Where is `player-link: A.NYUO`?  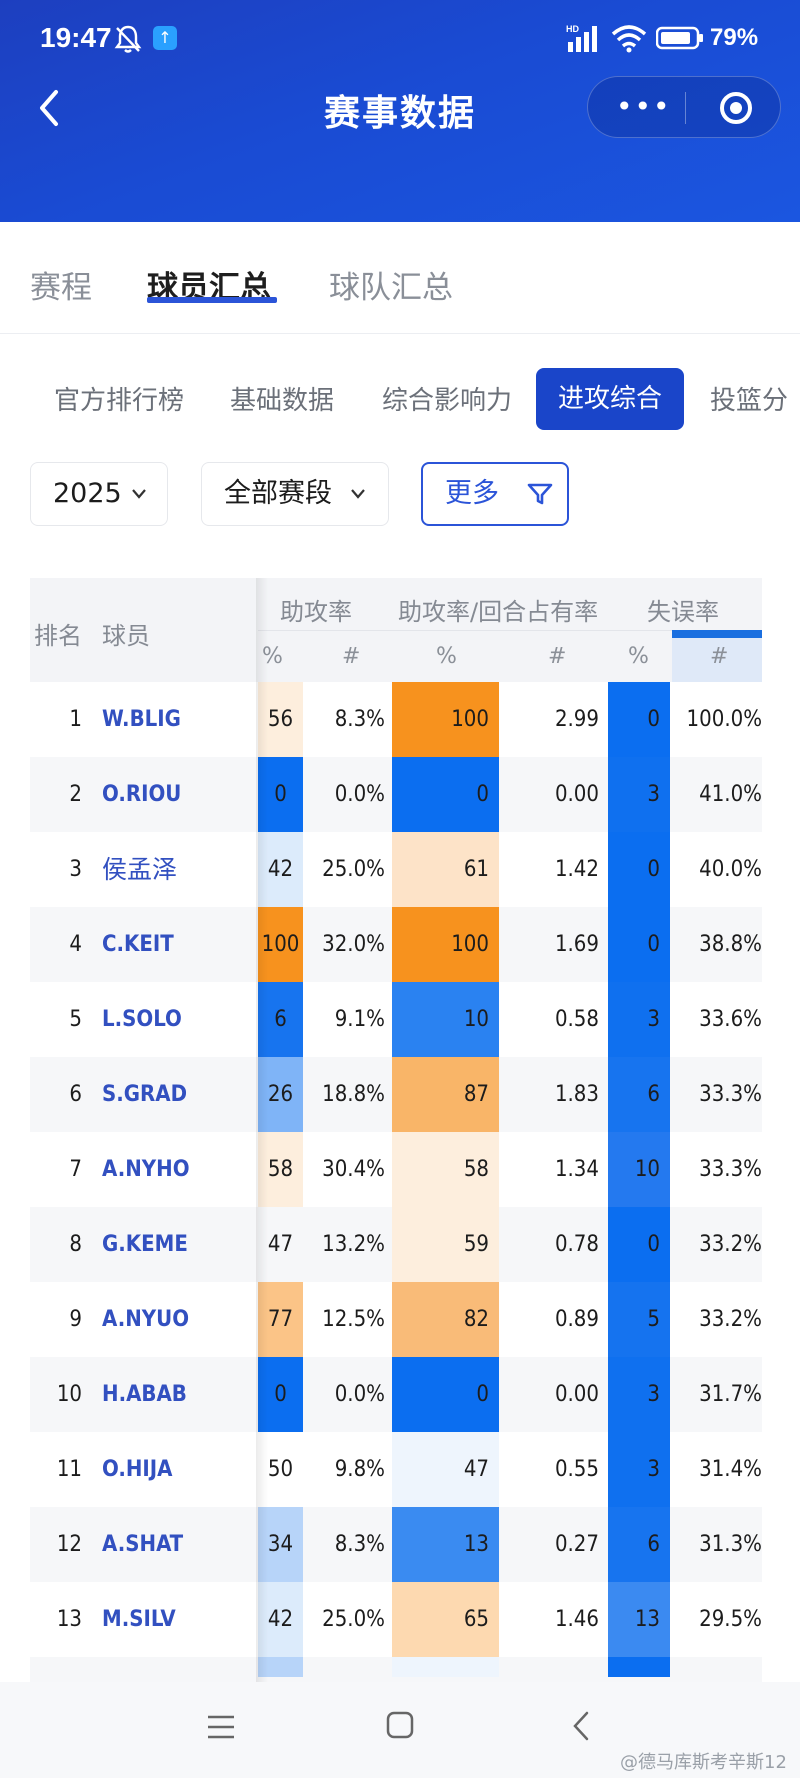 player-link: A.NYUO is located at coordinates (146, 1319).